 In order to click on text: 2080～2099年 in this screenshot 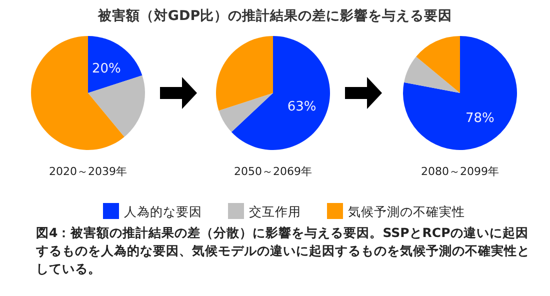, I will do `click(460, 171)`.